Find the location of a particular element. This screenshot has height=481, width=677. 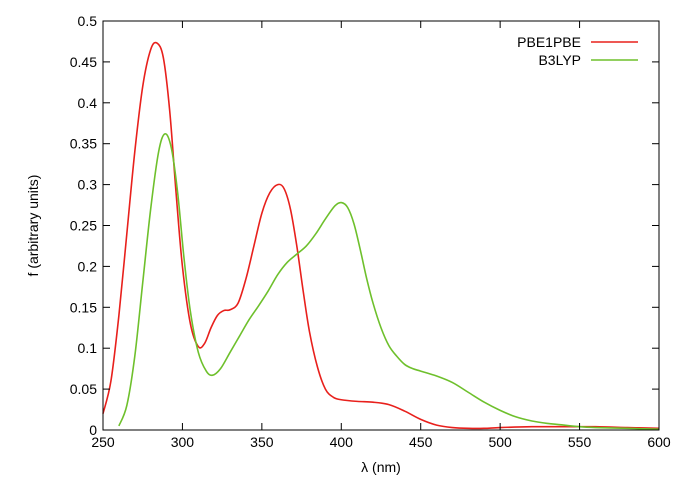

y-tick-label: 0.45 is located at coordinates (83, 62).